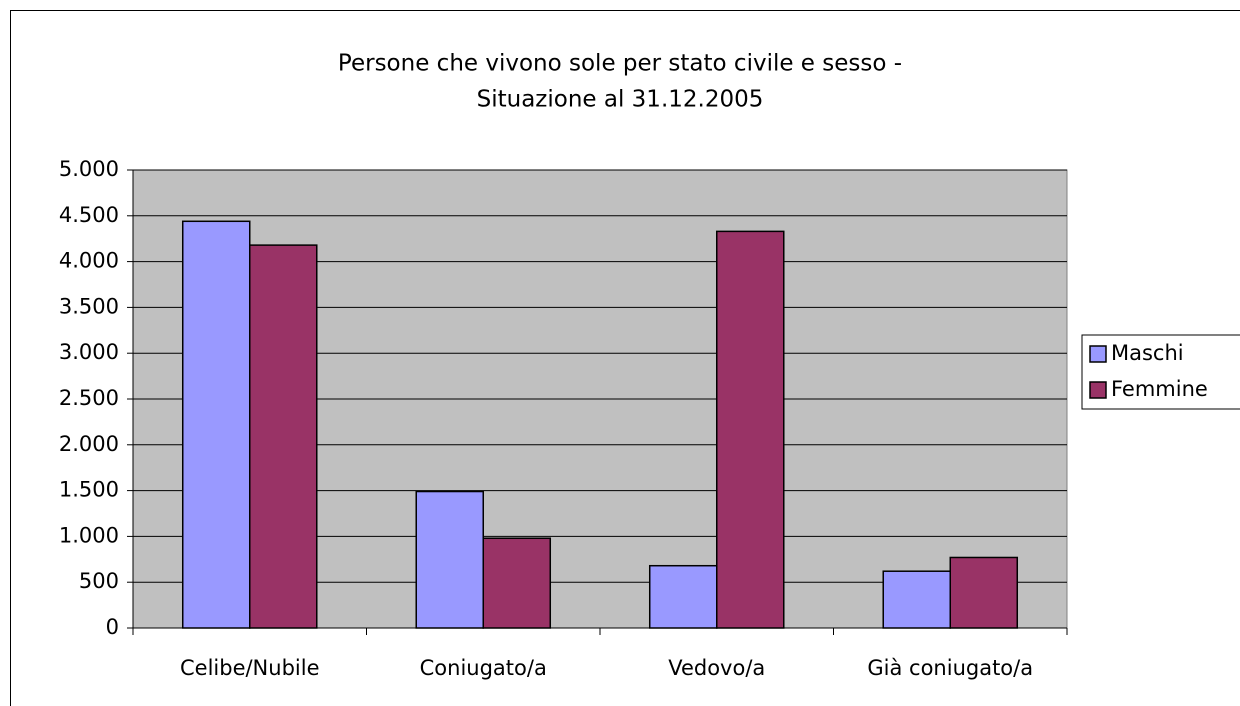 The width and height of the screenshot is (1240, 706). What do you see at coordinates (250, 668) in the screenshot?
I see `x-tick-label: Celibe/Nubile` at bounding box center [250, 668].